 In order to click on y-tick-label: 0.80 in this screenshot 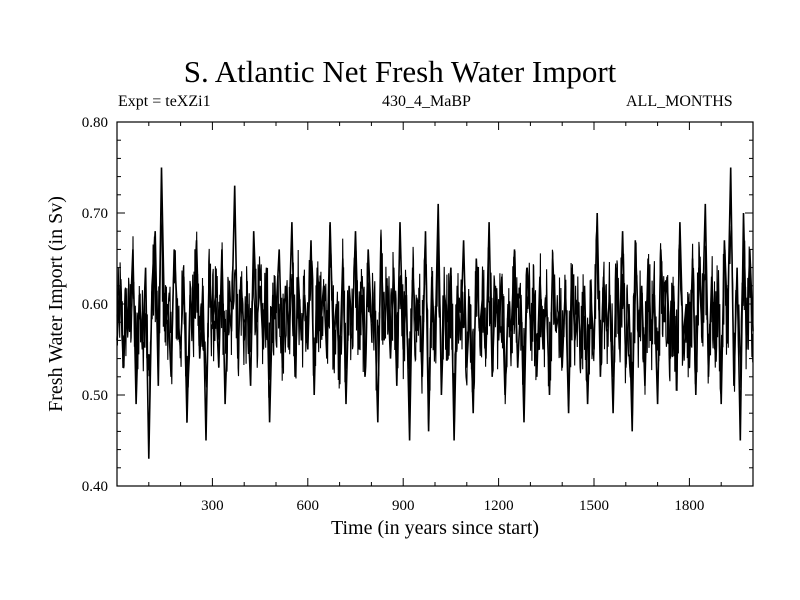, I will do `click(95, 123)`.